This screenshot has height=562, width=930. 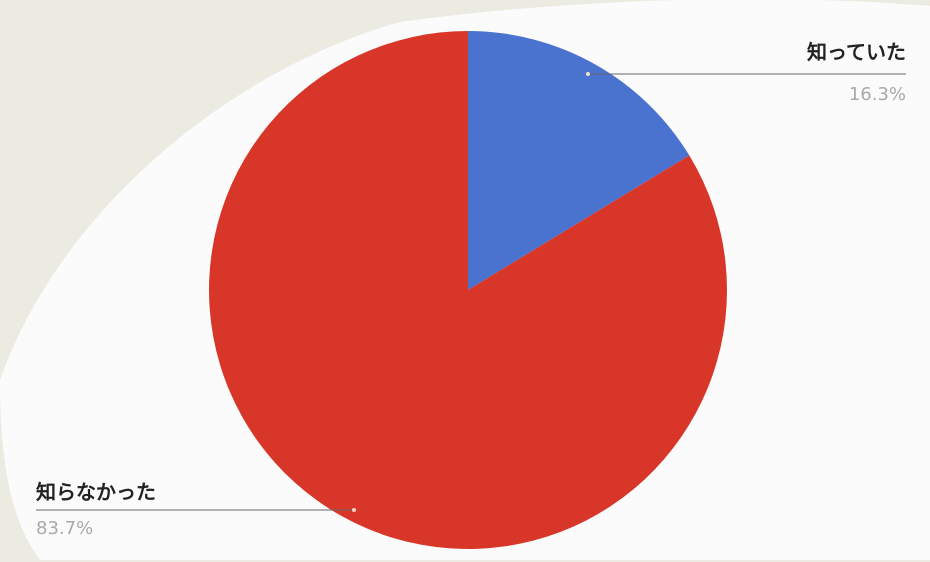 What do you see at coordinates (588, 74) in the screenshot?
I see `leader-dot-known` at bounding box center [588, 74].